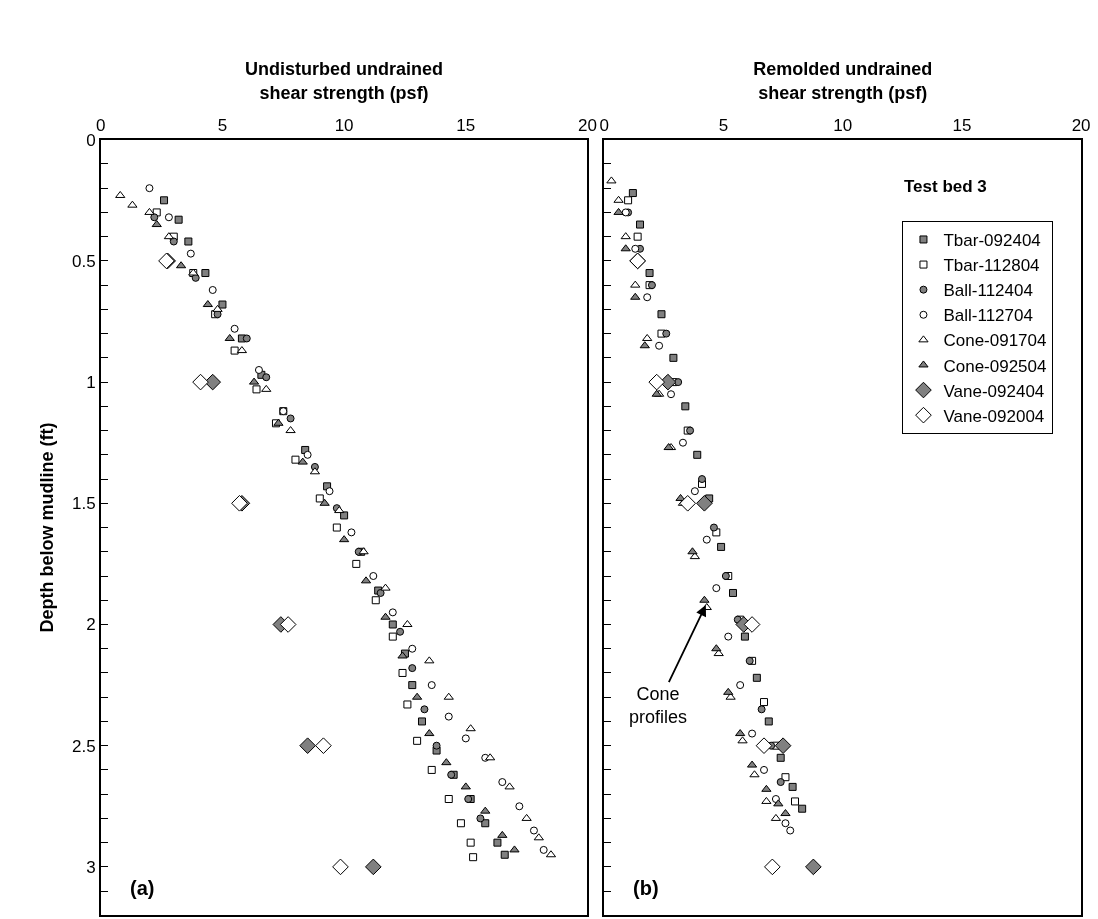 Image resolution: width=1098 pixels, height=919 pixels. What do you see at coordinates (991, 266) in the screenshot?
I see `legend-label: Tbar-112804` at bounding box center [991, 266].